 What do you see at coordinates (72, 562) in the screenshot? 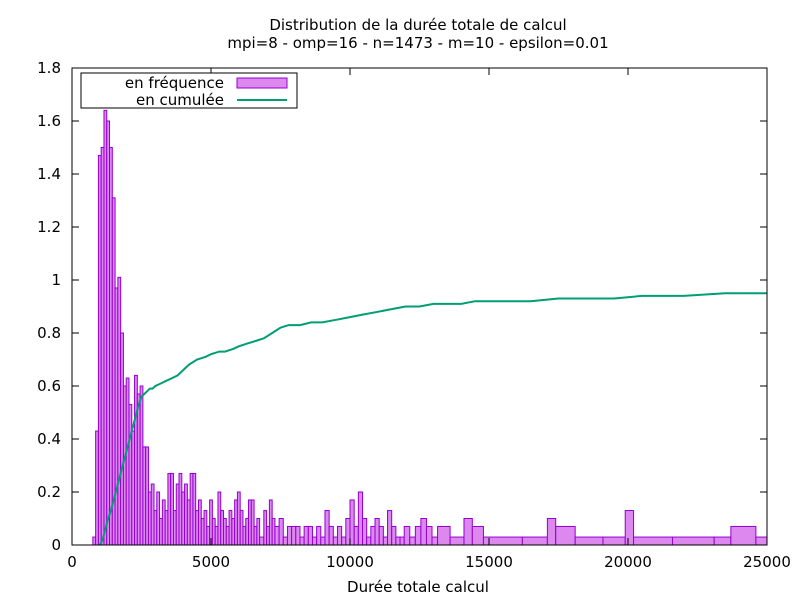
I see `x-tick-label: 0` at bounding box center [72, 562].